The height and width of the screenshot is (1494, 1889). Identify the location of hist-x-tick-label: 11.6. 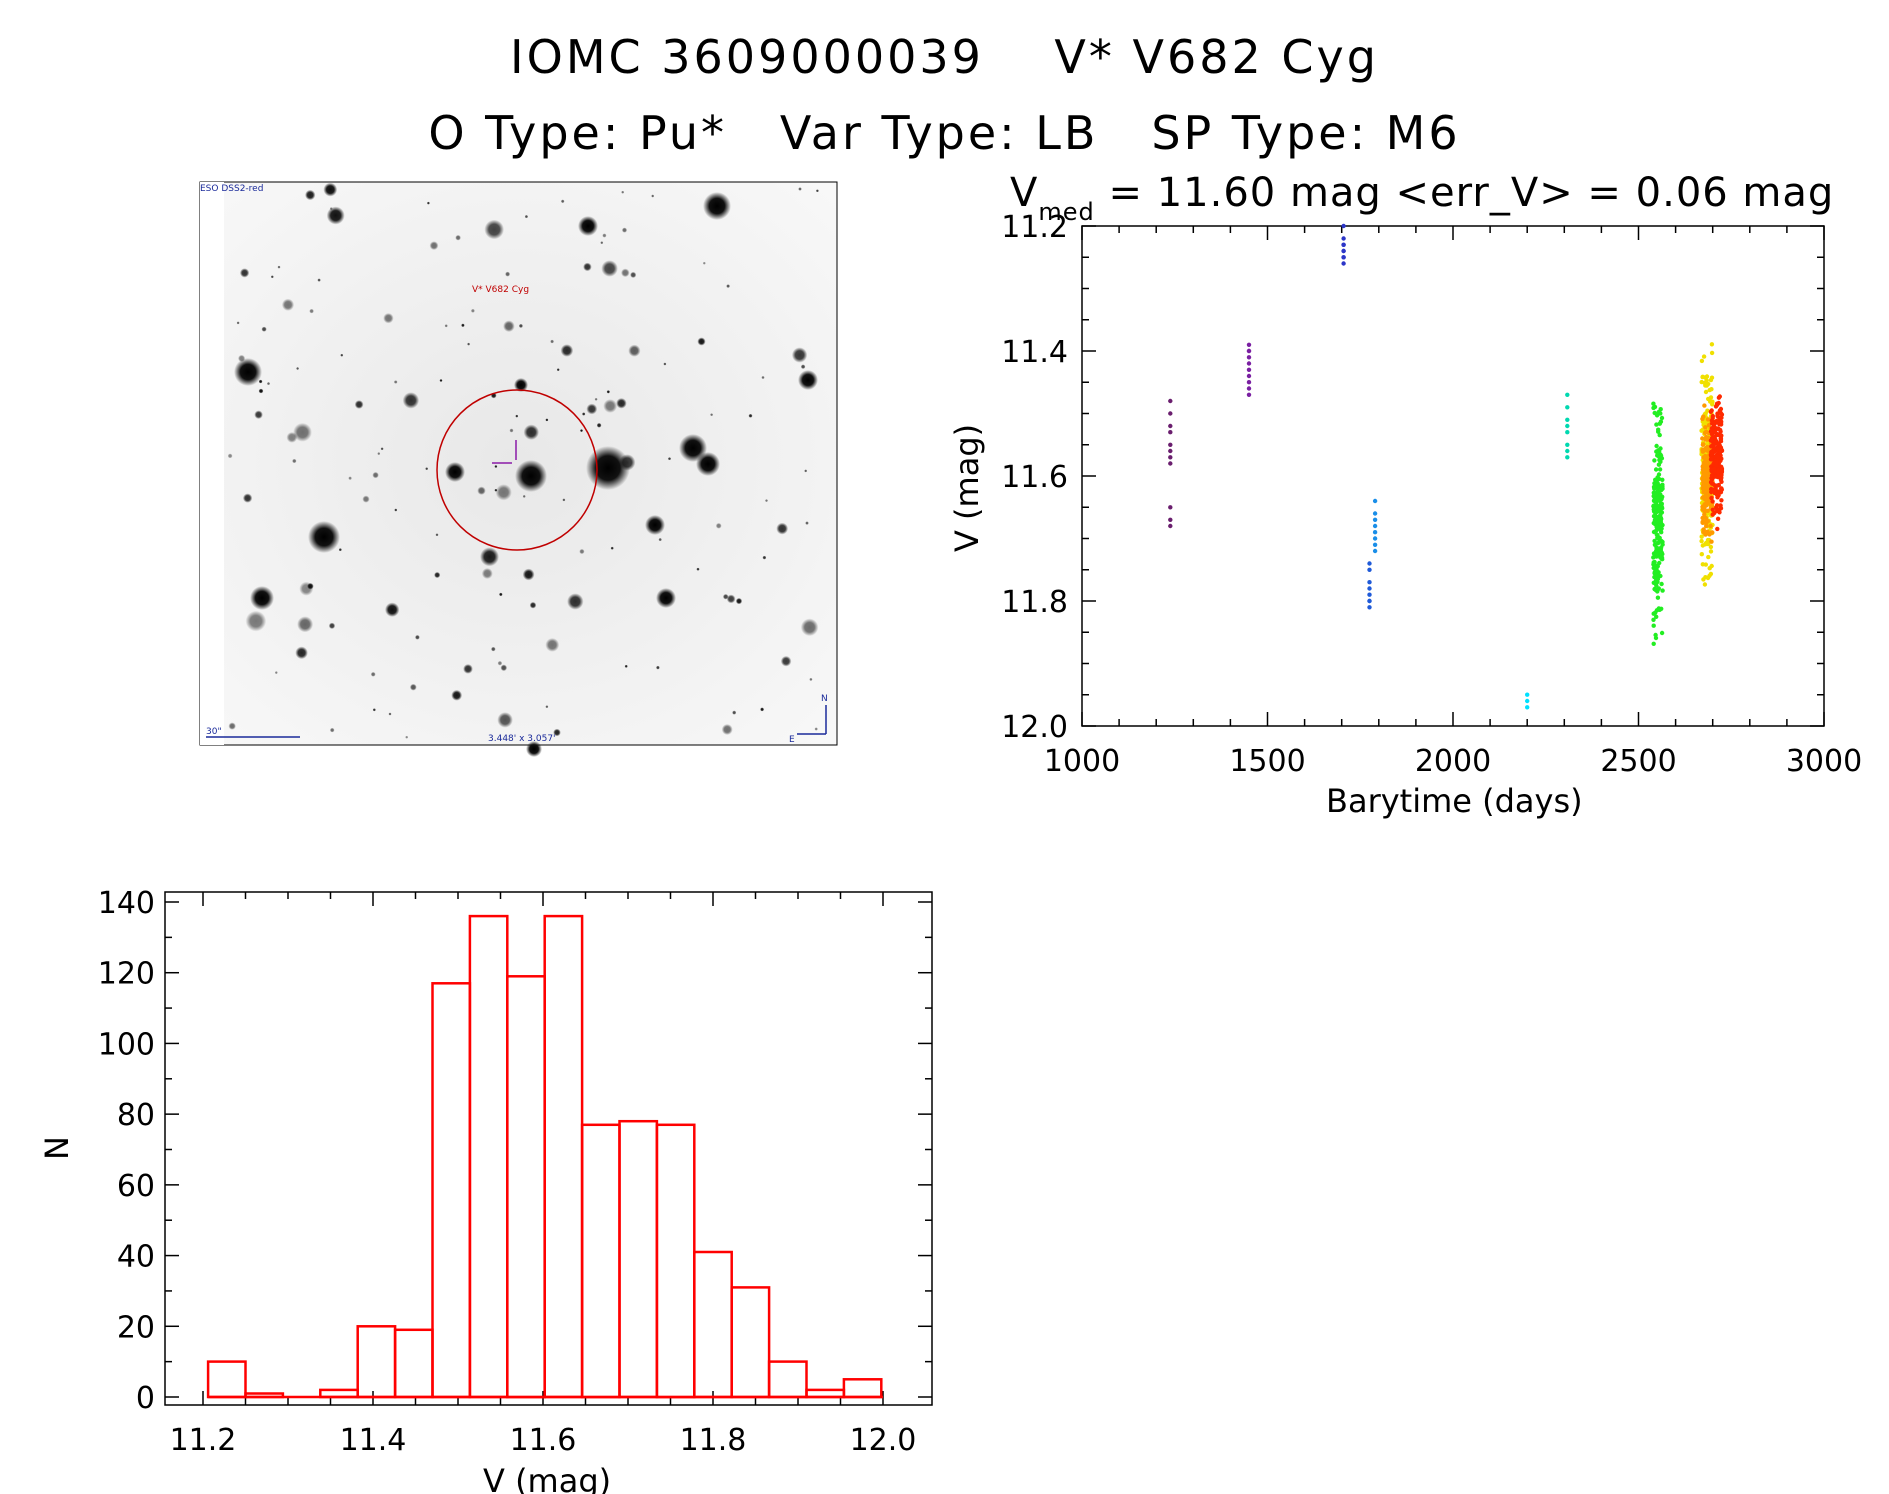
(543, 1440).